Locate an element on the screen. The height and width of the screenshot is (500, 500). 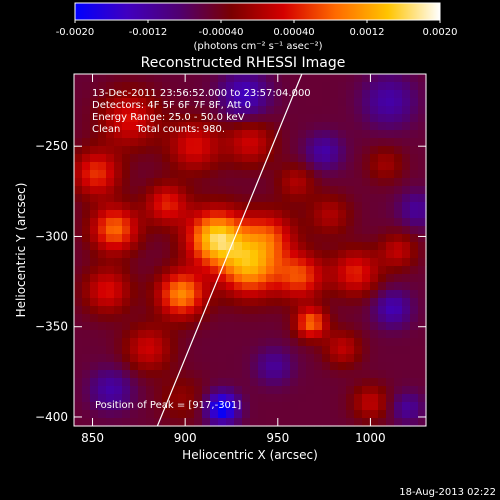
x-tick-label: 950 is located at coordinates (277, 438).